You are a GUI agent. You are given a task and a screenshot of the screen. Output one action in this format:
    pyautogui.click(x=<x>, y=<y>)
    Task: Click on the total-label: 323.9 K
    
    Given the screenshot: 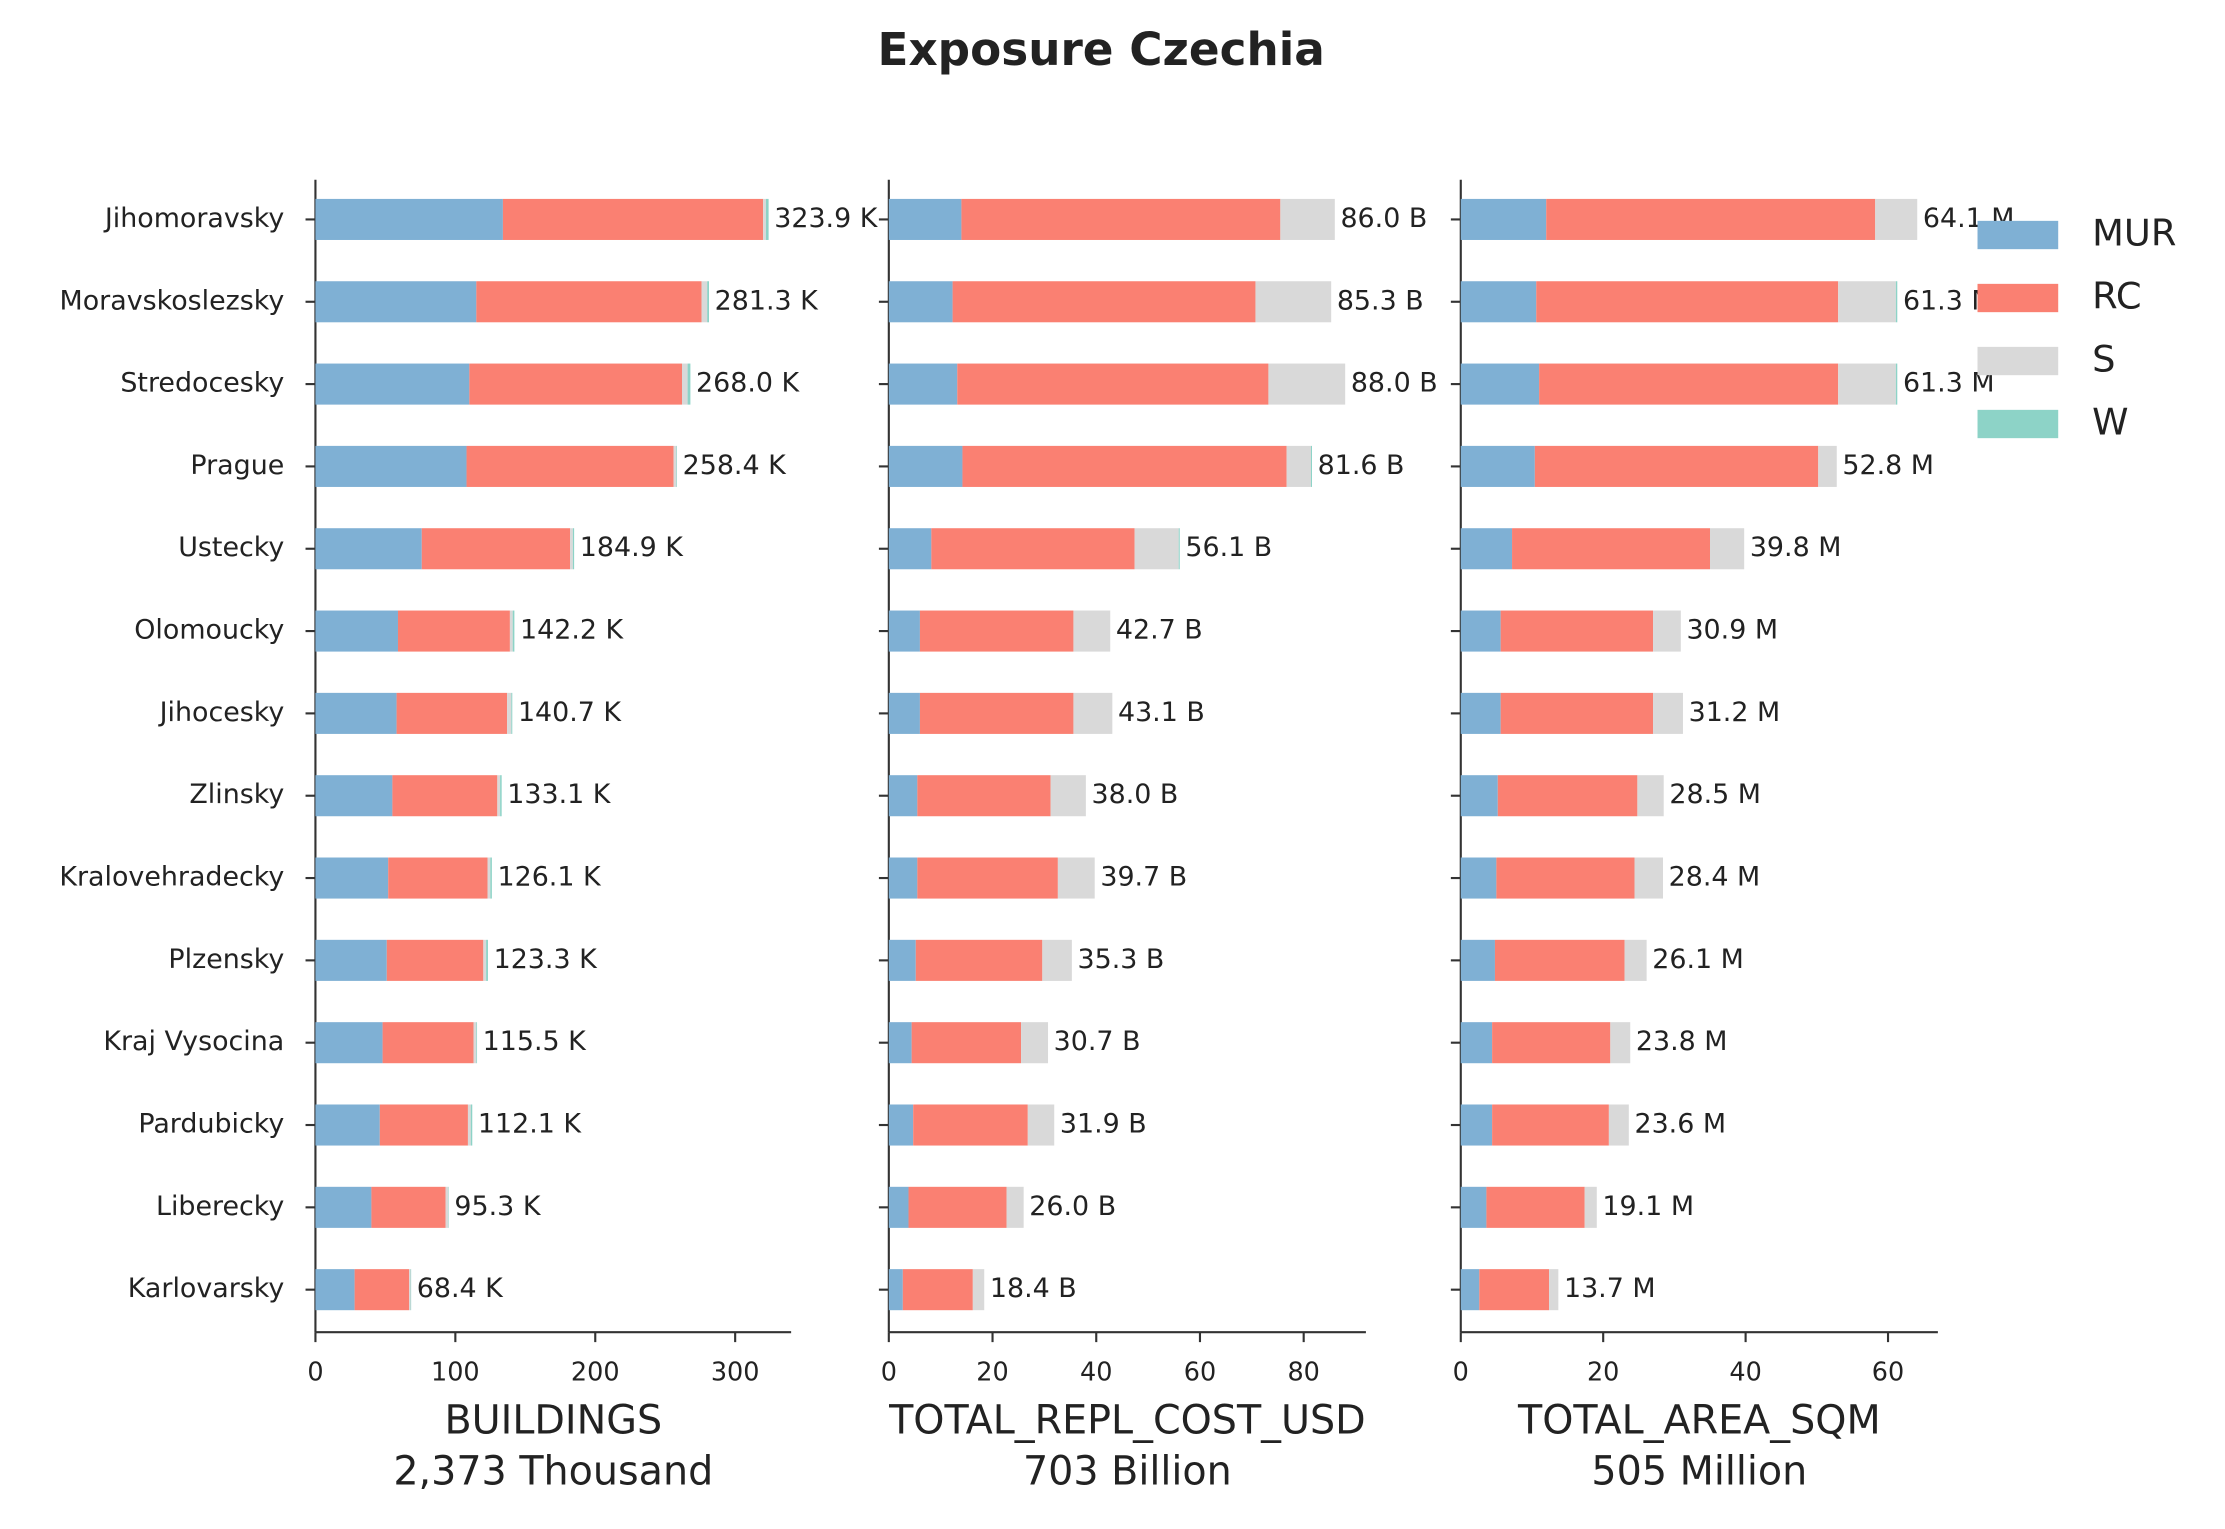 What is the action you would take?
    pyautogui.click(x=826, y=218)
    